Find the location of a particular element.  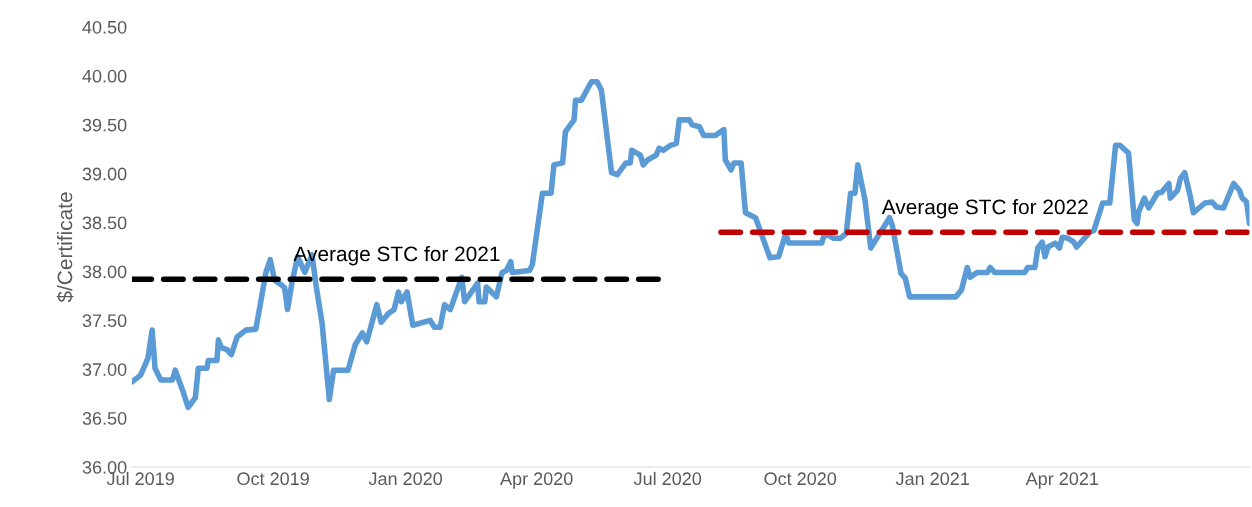

x-tick-label: Jan 2021 is located at coordinates (932, 479).